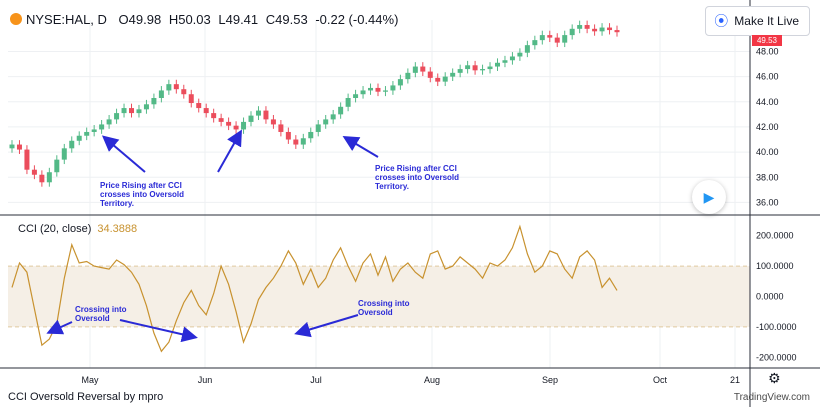 The image size is (820, 407). What do you see at coordinates (767, 127) in the screenshot?
I see `price-tick-label: 42.00` at bounding box center [767, 127].